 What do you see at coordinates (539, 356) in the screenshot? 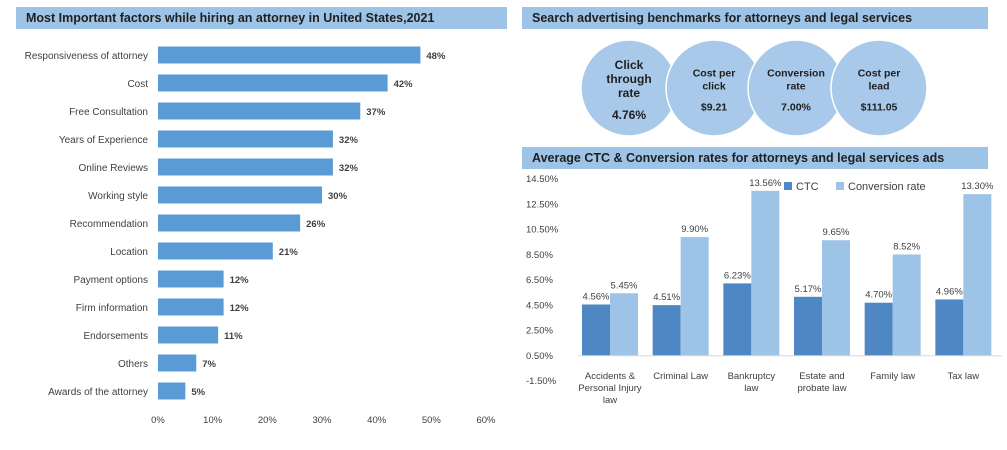
I see `y-tick-label: 0.50%` at bounding box center [539, 356].